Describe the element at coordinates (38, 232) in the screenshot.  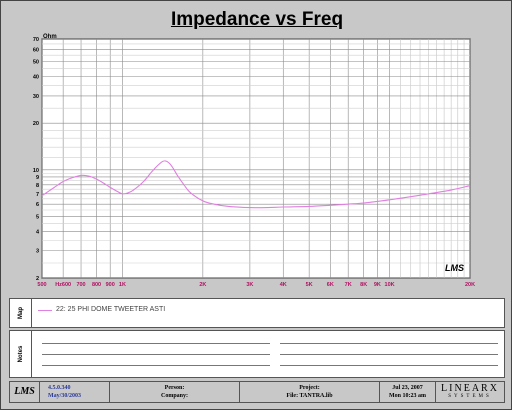
I see `y-tick-label: 4` at that location.